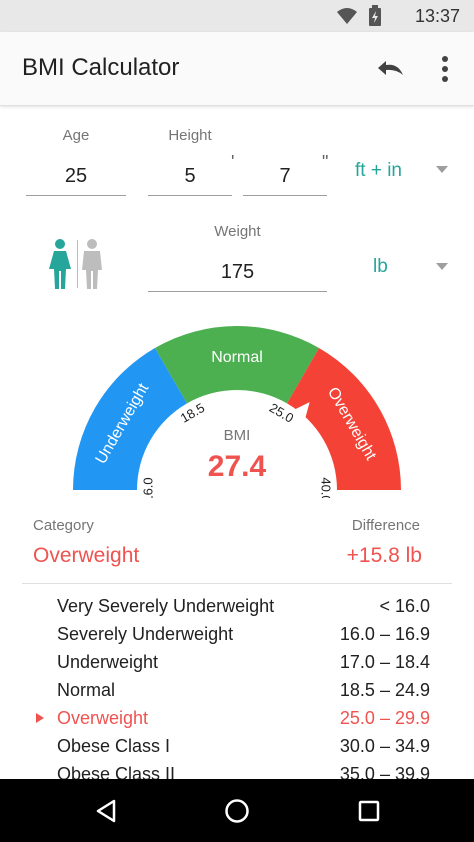  I want to click on status-time: 13:37, so click(437, 16).